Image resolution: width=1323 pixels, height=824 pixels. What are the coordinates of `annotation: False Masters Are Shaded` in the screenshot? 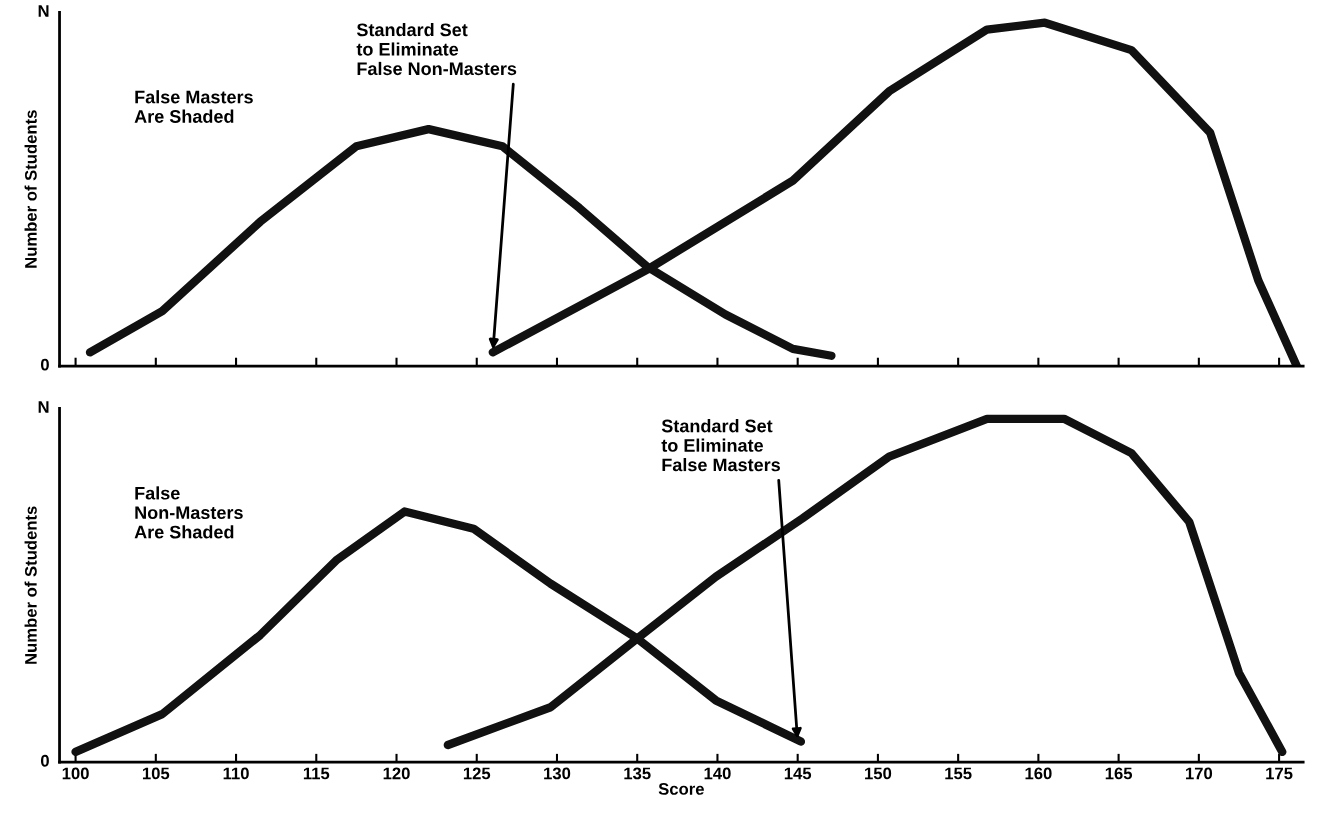 It's located at (193, 106).